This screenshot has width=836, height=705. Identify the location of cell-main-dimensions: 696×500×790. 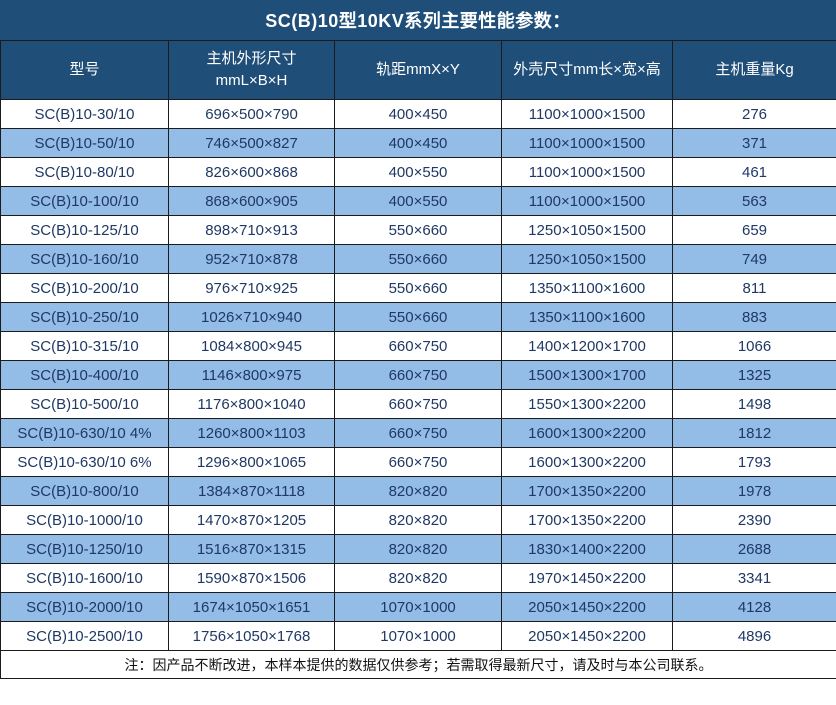
(251, 114).